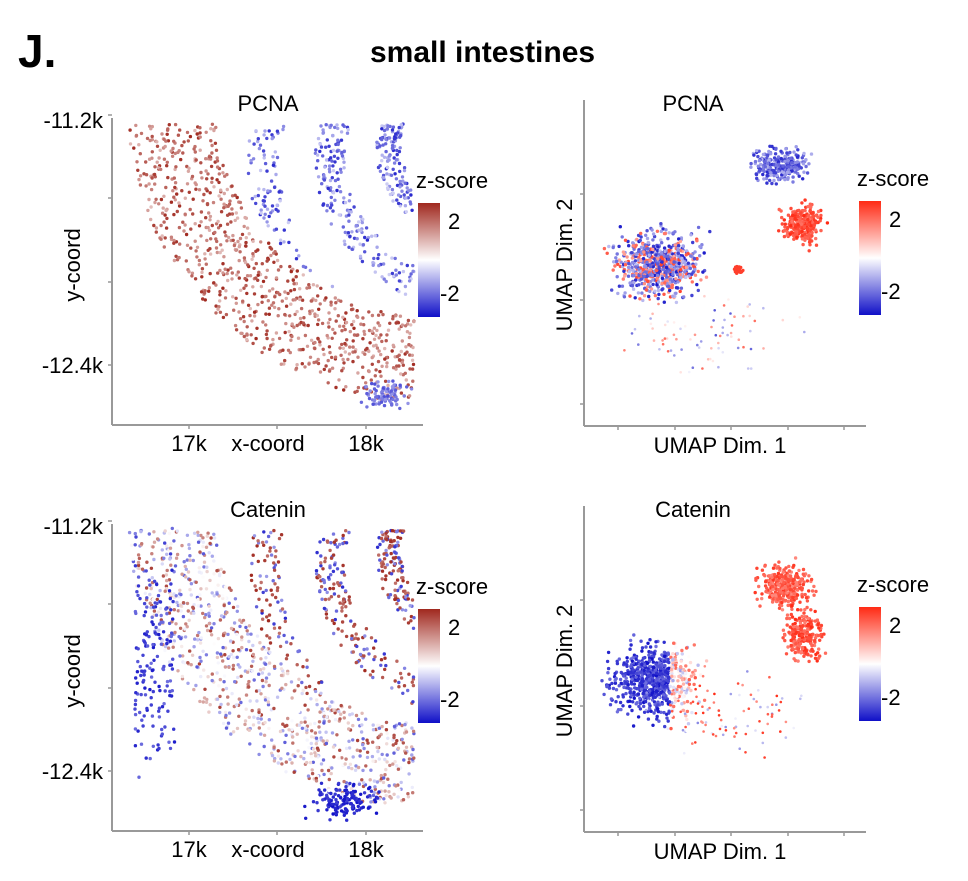  I want to click on y-tick-label: -12.4k, so click(73, 365).